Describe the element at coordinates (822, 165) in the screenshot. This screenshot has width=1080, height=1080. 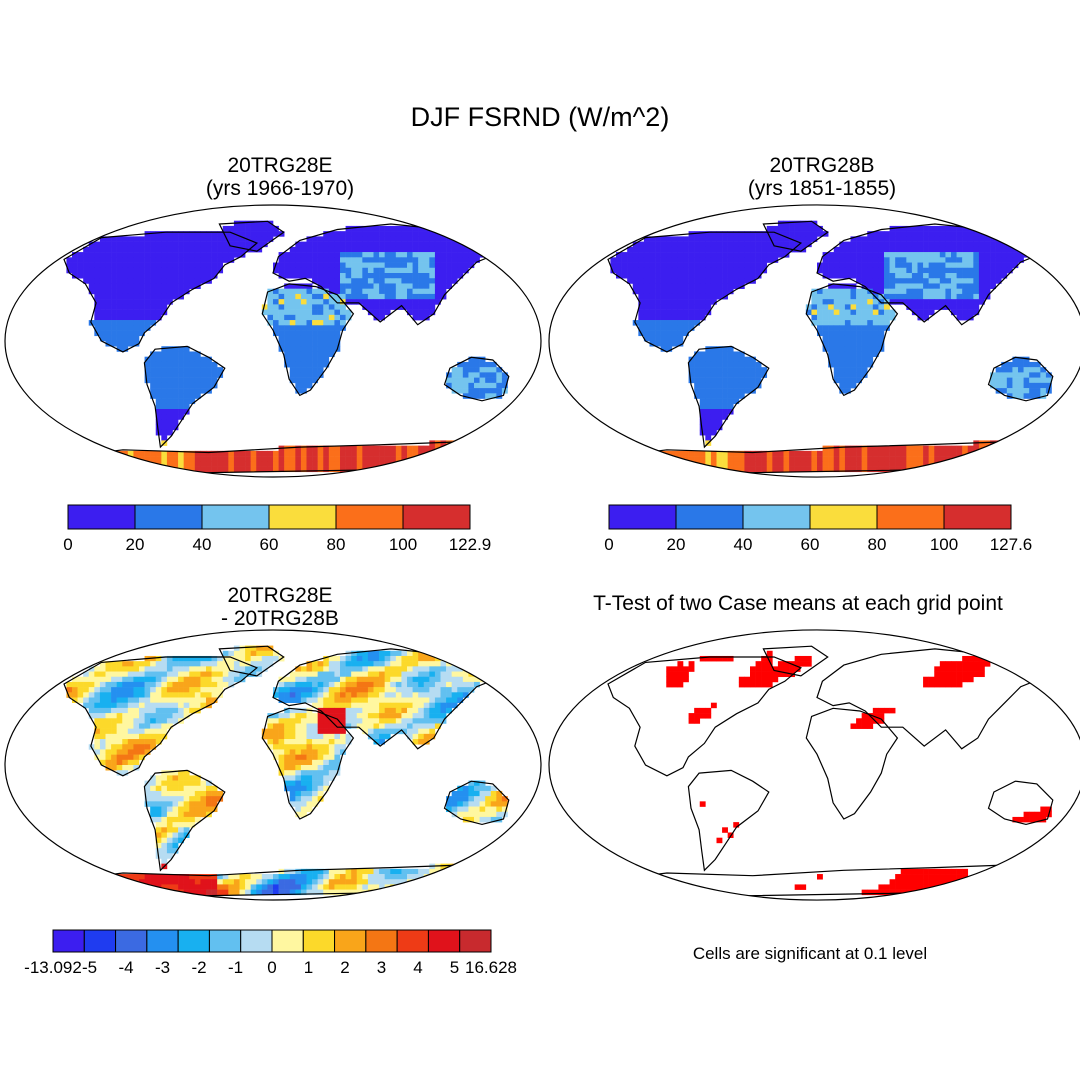
I see `panel-title-case2-line1: 20TRG28B` at that location.